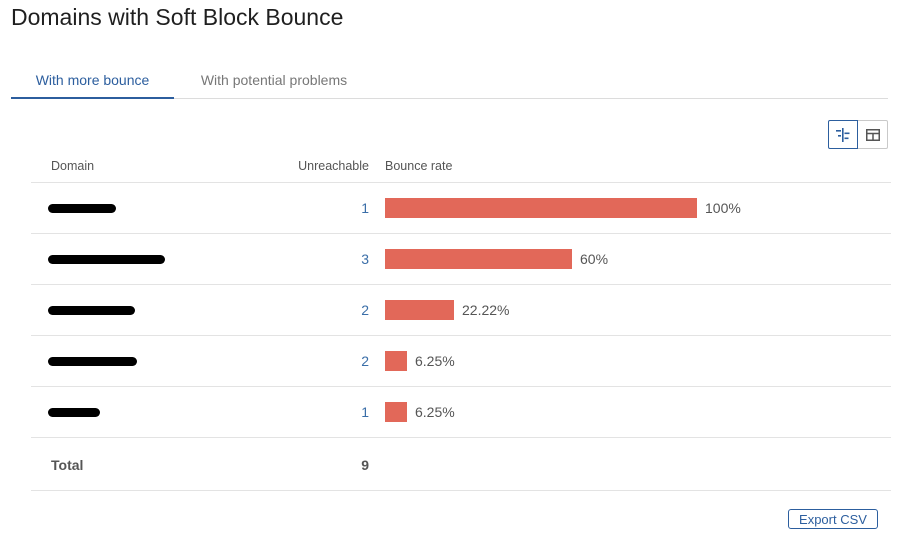 The height and width of the screenshot is (537, 902). Describe the element at coordinates (461, 412) in the screenshot. I see `table-row: 1 6.25%` at that location.